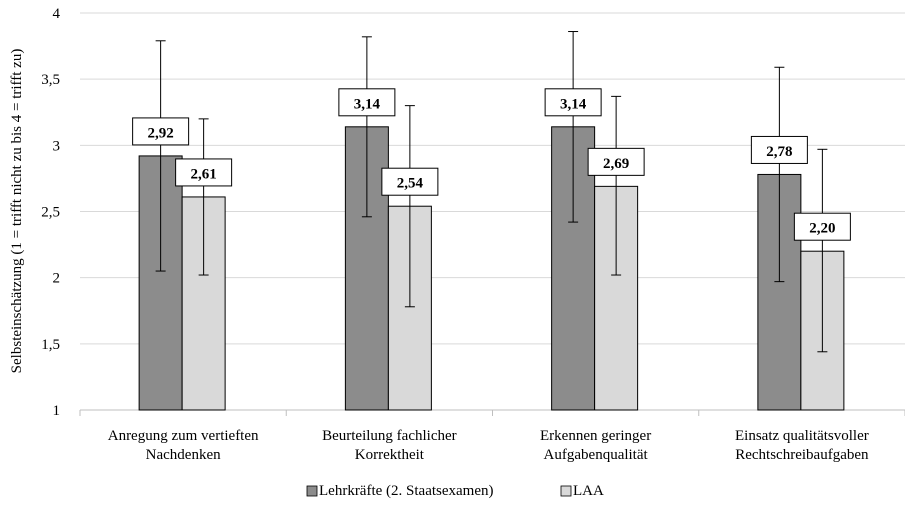 The image size is (905, 505). What do you see at coordinates (57, 411) in the screenshot?
I see `y-tick-label: 1` at bounding box center [57, 411].